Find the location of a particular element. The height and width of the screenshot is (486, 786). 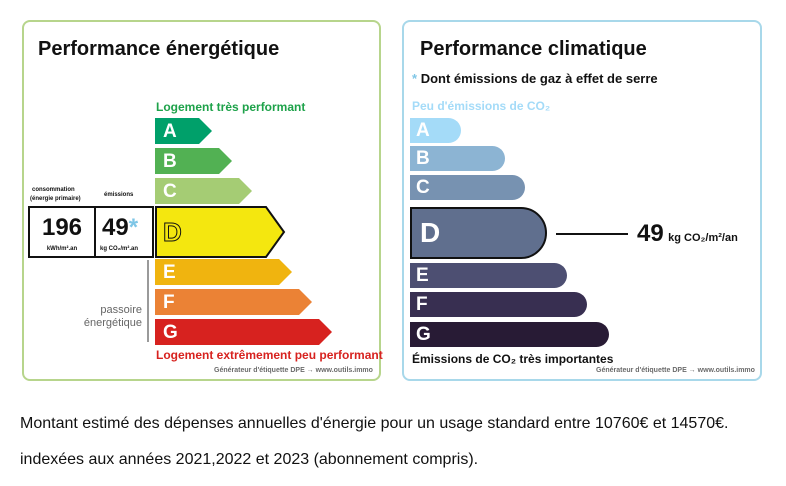

energy-class-b: B is located at coordinates (193, 161).